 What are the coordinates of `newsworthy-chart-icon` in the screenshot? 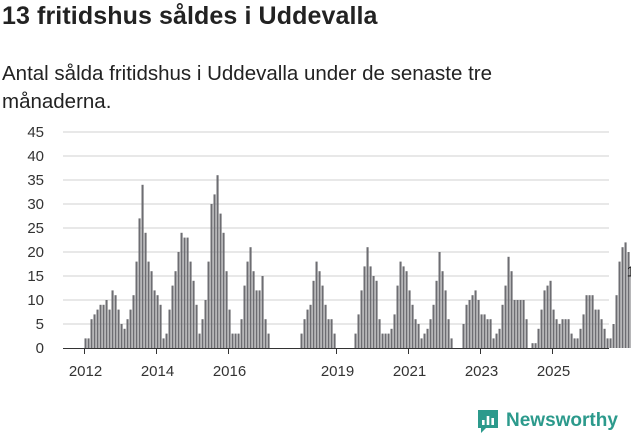 It's located at (488, 421).